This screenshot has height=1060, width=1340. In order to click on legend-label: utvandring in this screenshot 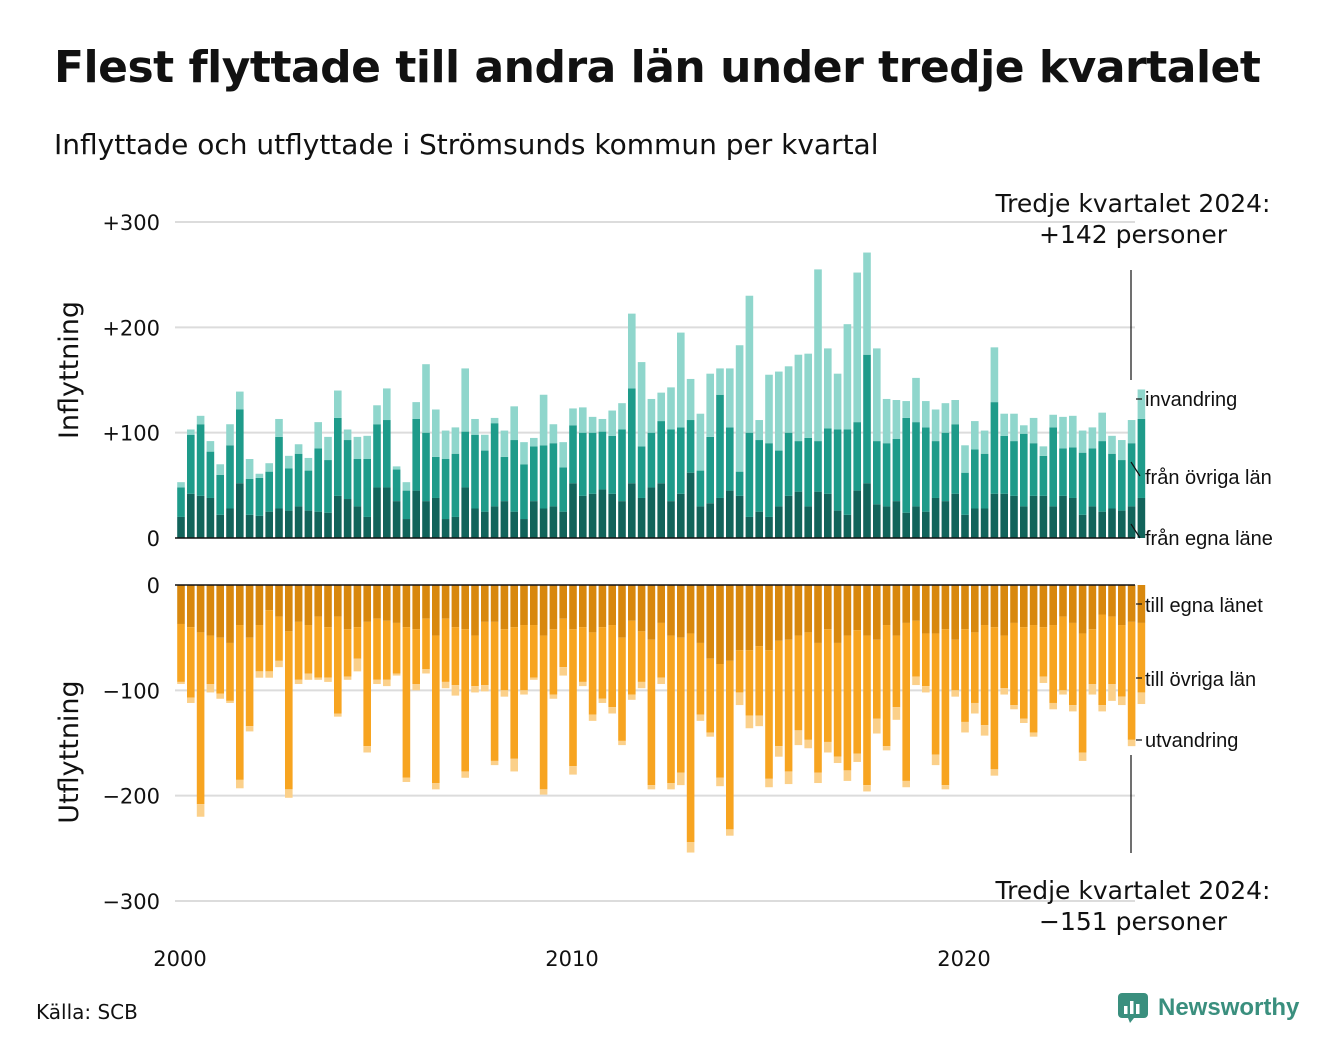, I will do `click(1191, 741)`.